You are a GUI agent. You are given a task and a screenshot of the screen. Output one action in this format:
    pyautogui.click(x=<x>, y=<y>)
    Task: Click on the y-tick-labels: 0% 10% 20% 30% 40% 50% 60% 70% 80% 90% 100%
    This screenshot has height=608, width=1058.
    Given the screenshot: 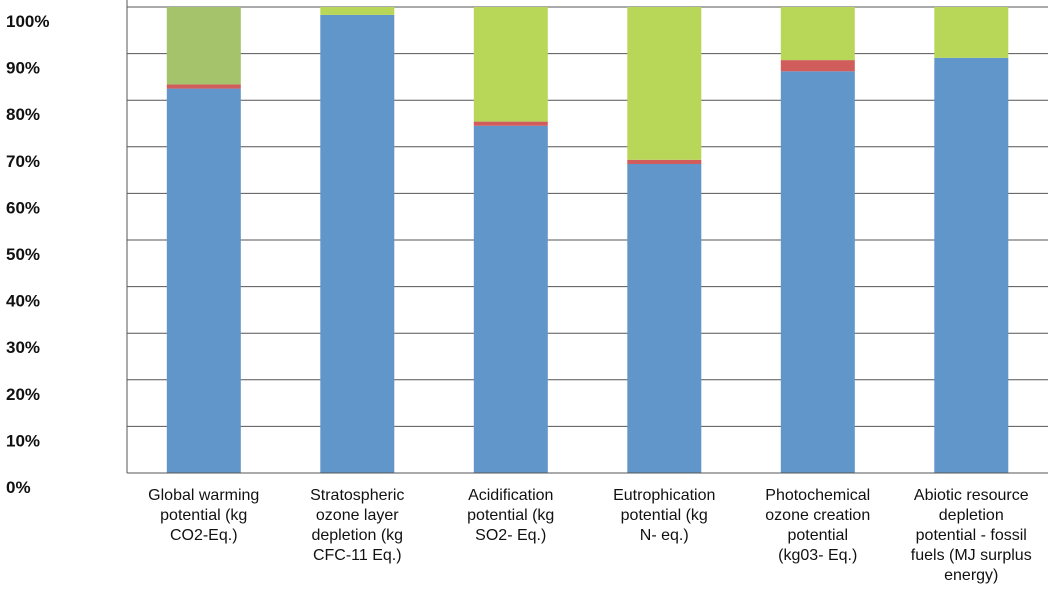 What is the action you would take?
    pyautogui.click(x=27, y=254)
    